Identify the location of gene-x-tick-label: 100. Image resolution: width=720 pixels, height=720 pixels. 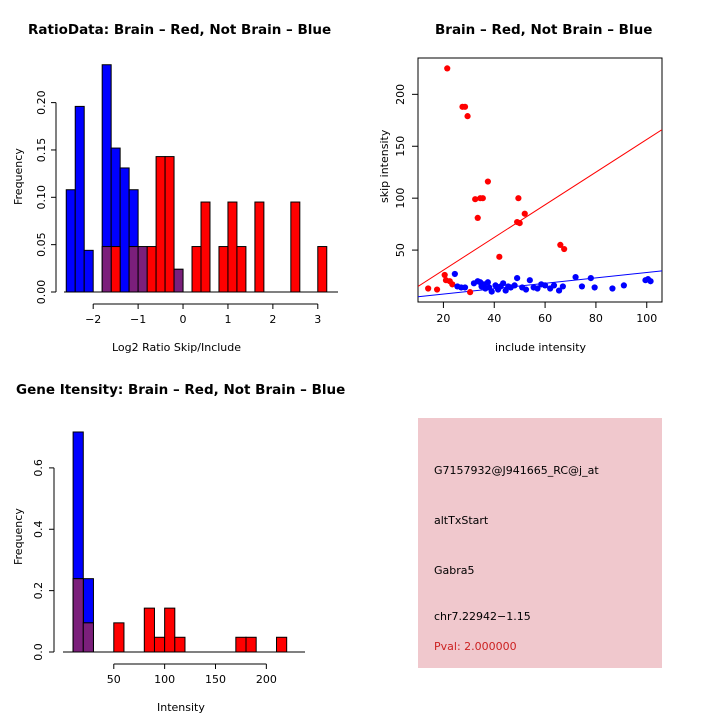
(164, 679).